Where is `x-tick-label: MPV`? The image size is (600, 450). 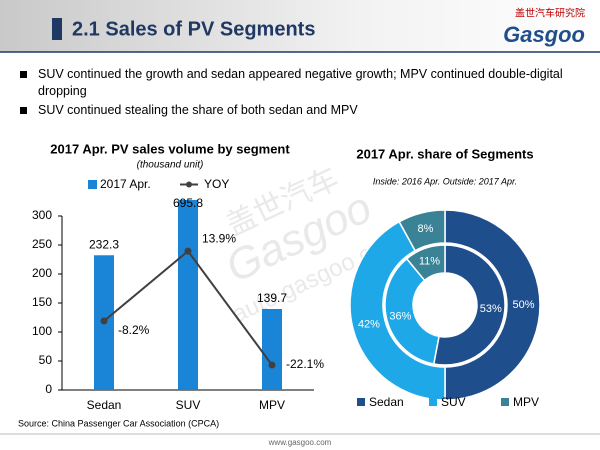 x-tick-label: MPV is located at coordinates (272, 405).